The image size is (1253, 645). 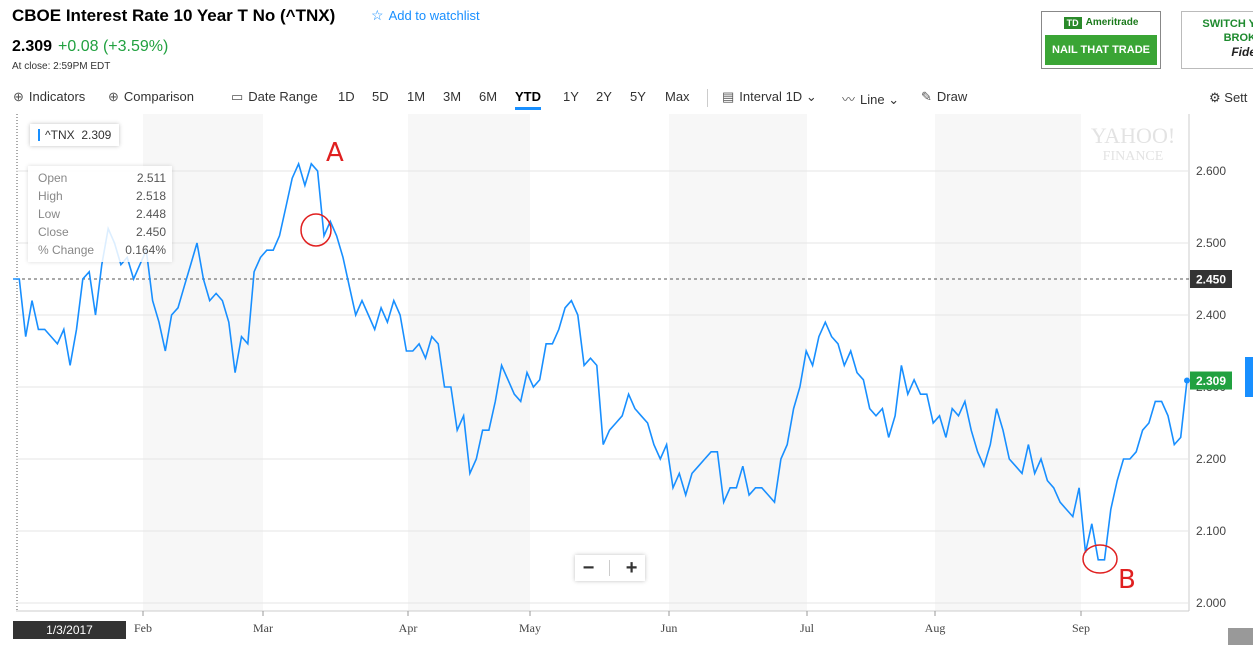 I want to click on settings-label: Sett, so click(x=1236, y=97).